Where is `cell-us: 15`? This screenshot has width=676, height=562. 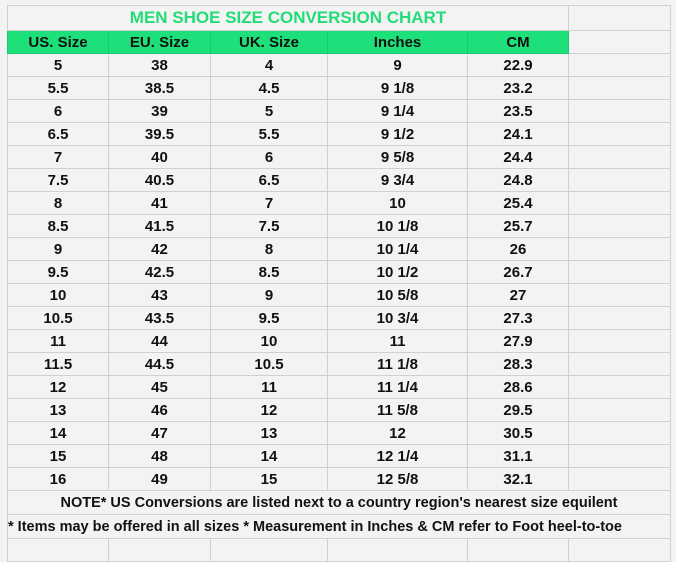
cell-us: 15 is located at coordinates (58, 456).